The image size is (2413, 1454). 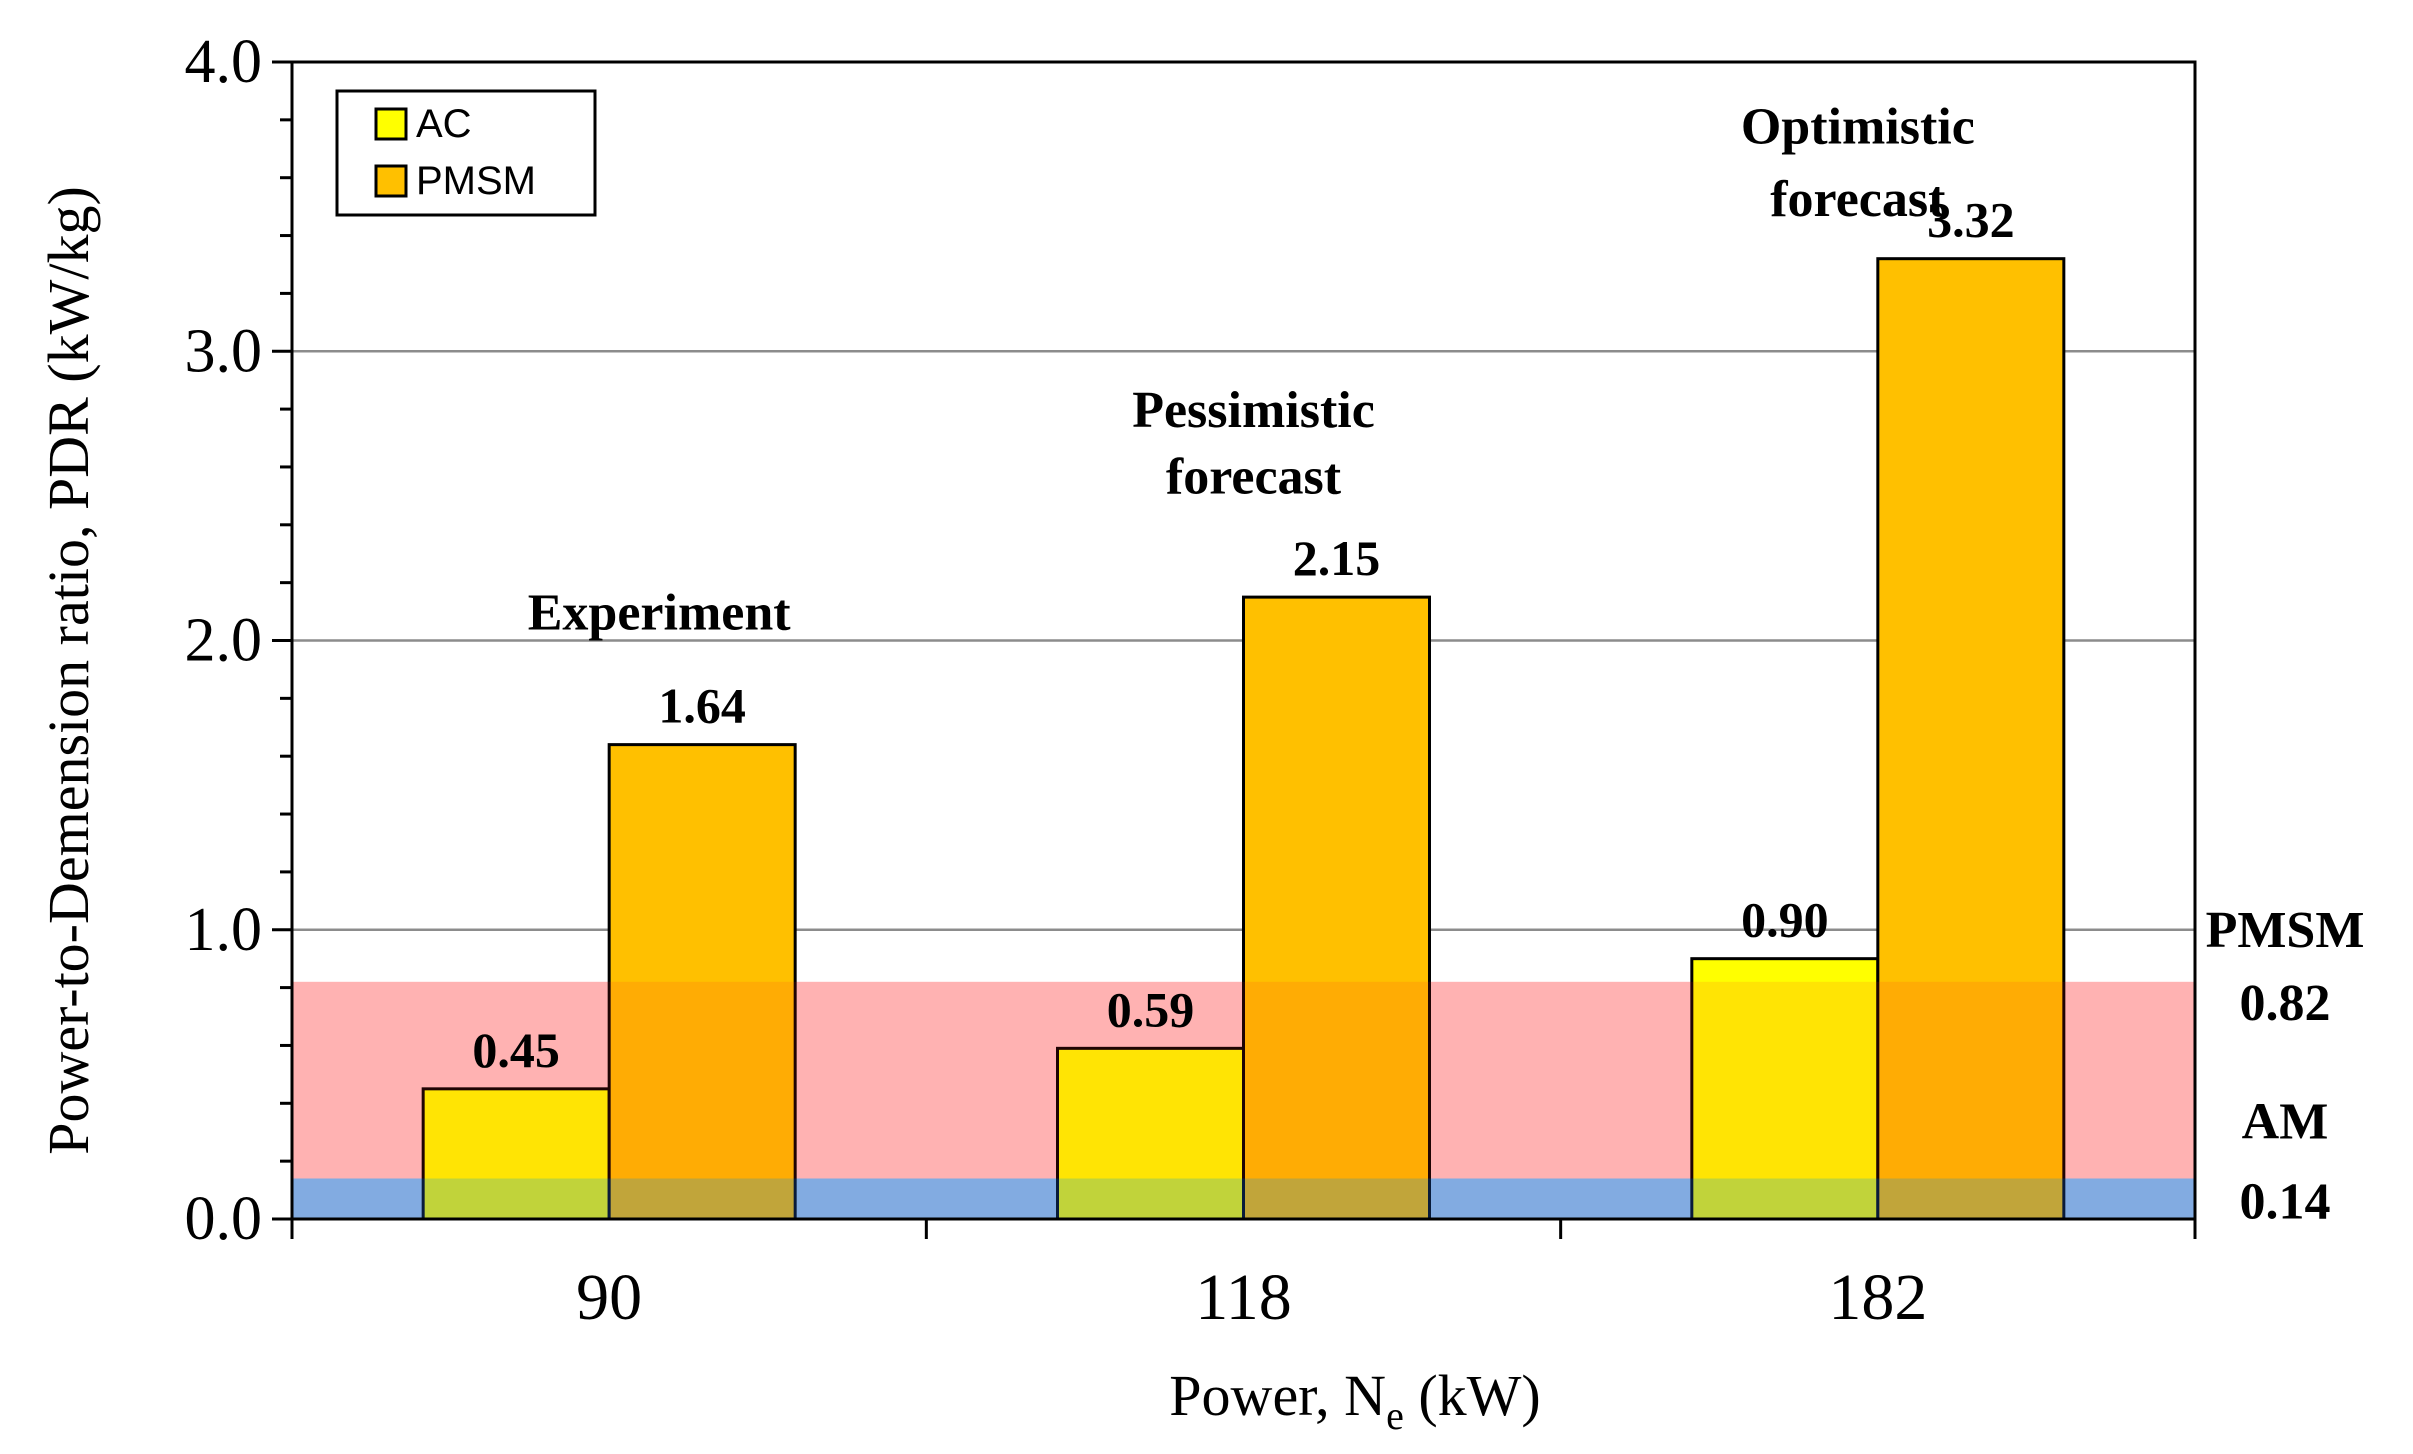 What do you see at coordinates (1151, 1009) in the screenshot?
I see `data-label-ac-118: 0.59` at bounding box center [1151, 1009].